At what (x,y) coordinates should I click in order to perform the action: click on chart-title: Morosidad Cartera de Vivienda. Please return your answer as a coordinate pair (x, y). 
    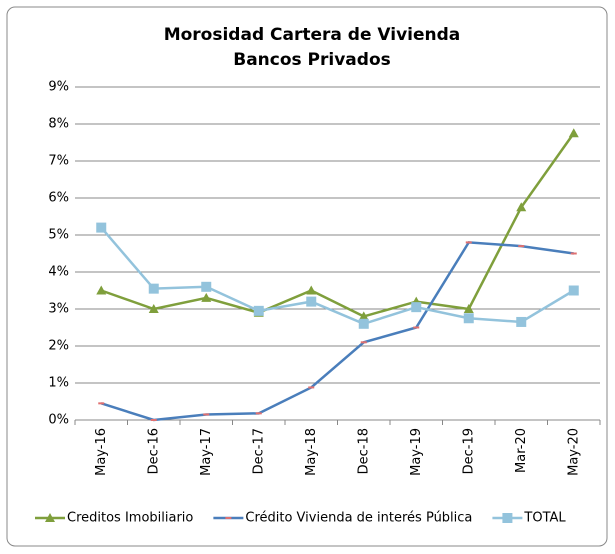
    Looking at the image, I should click on (312, 35).